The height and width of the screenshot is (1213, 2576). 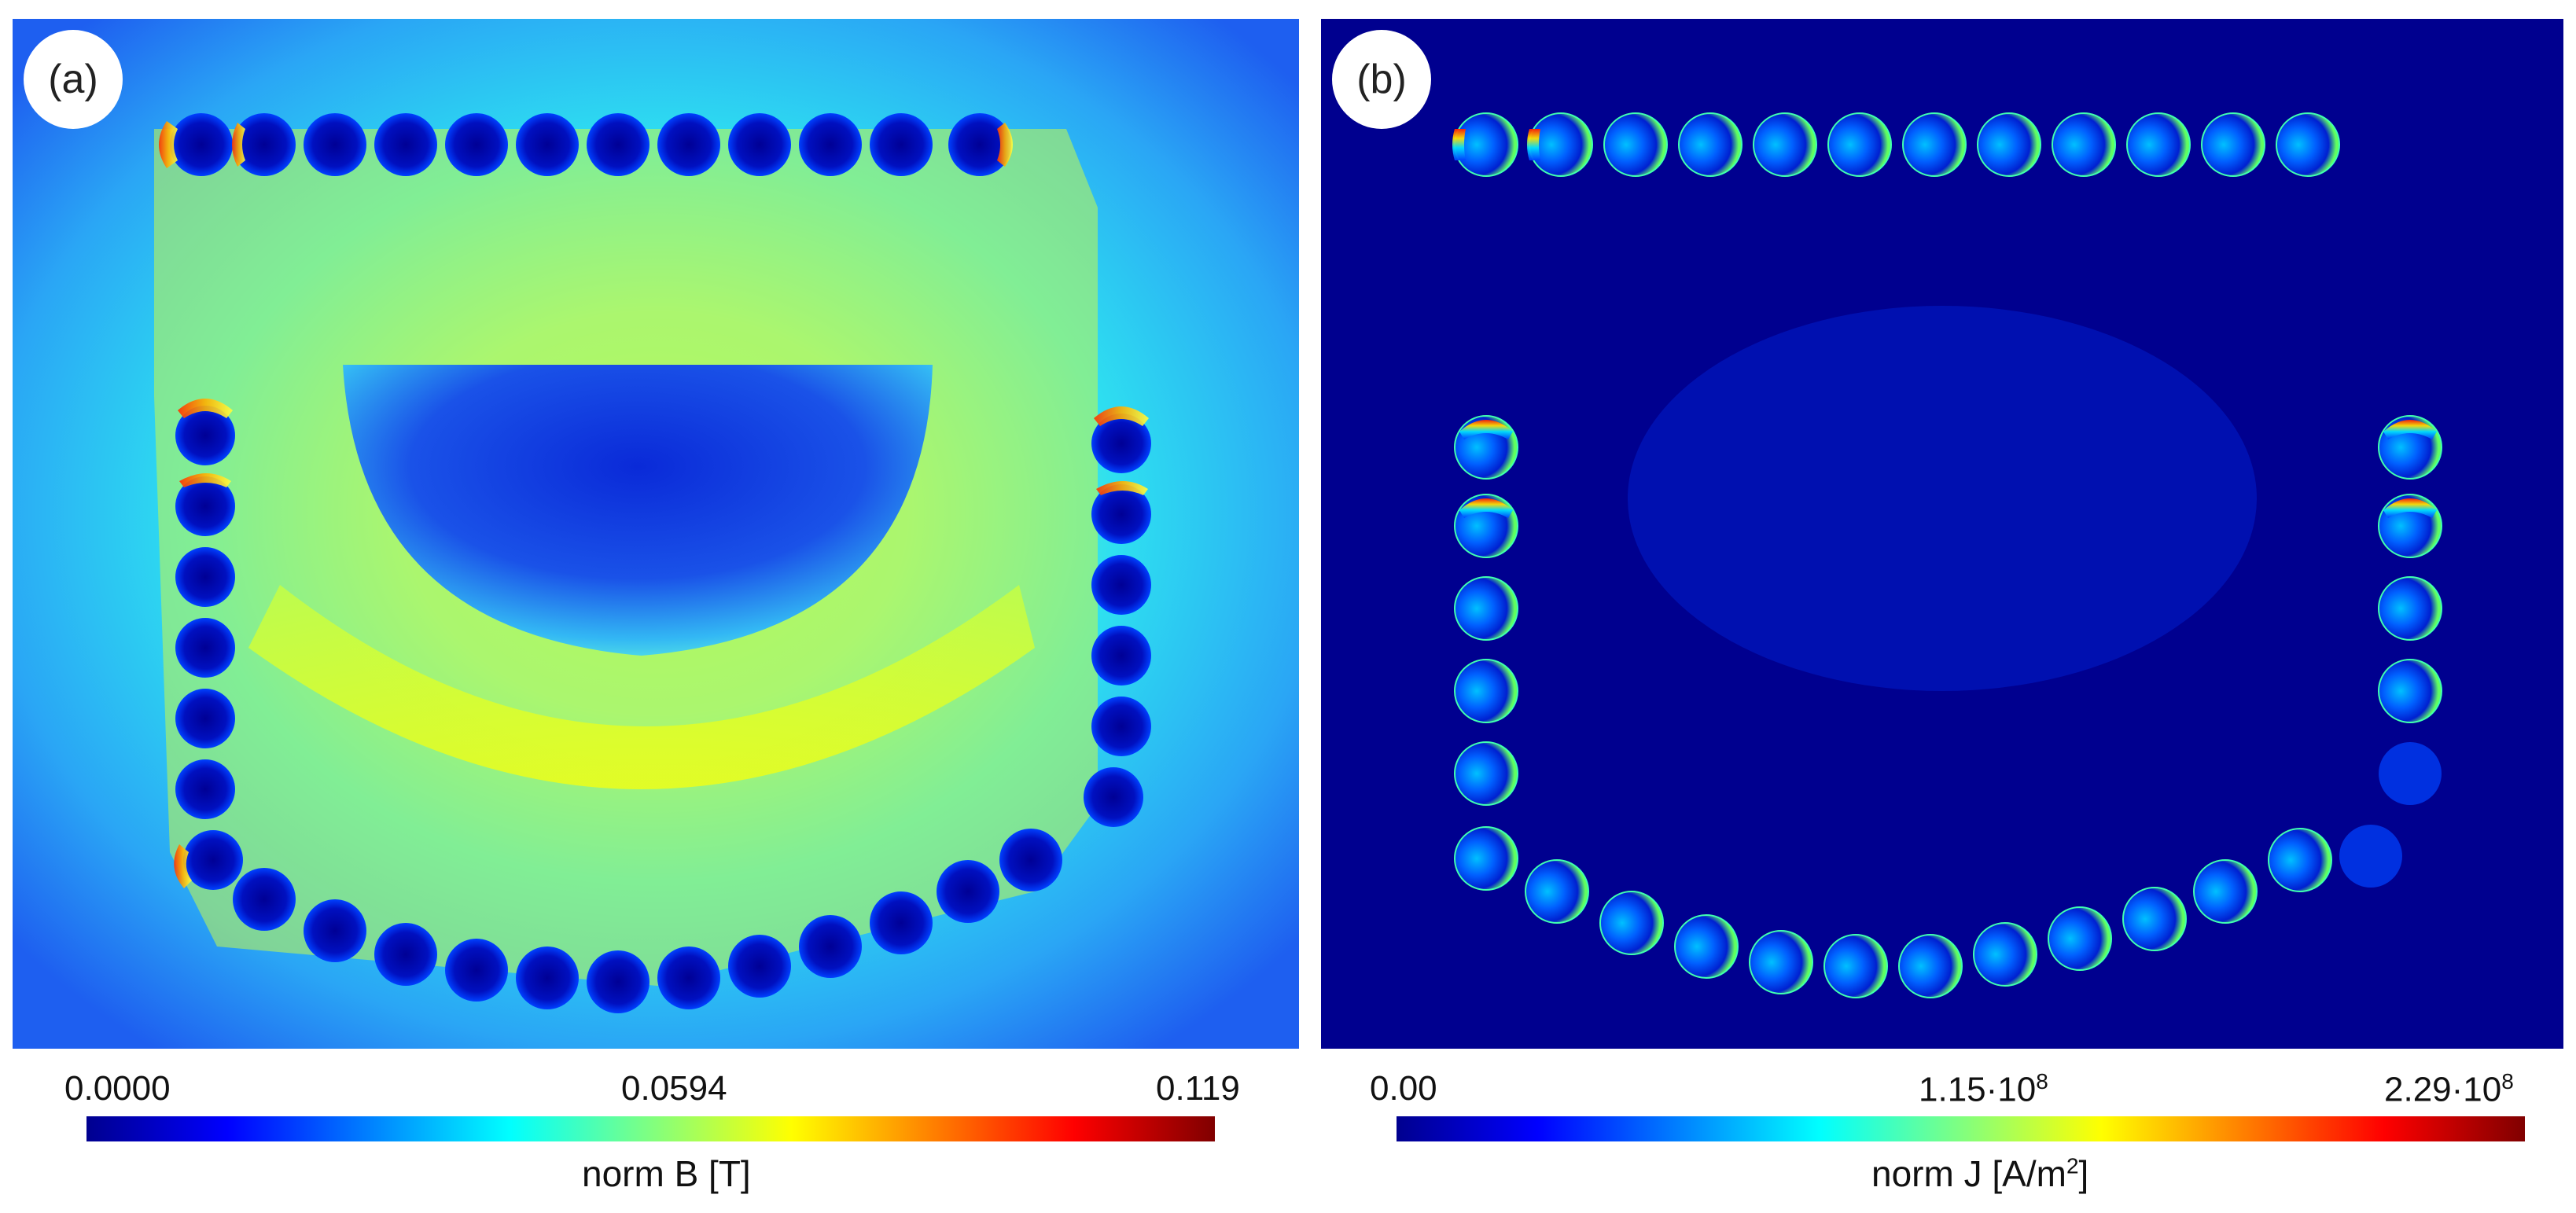 I want to click on panel-a-label: (a), so click(x=73, y=79).